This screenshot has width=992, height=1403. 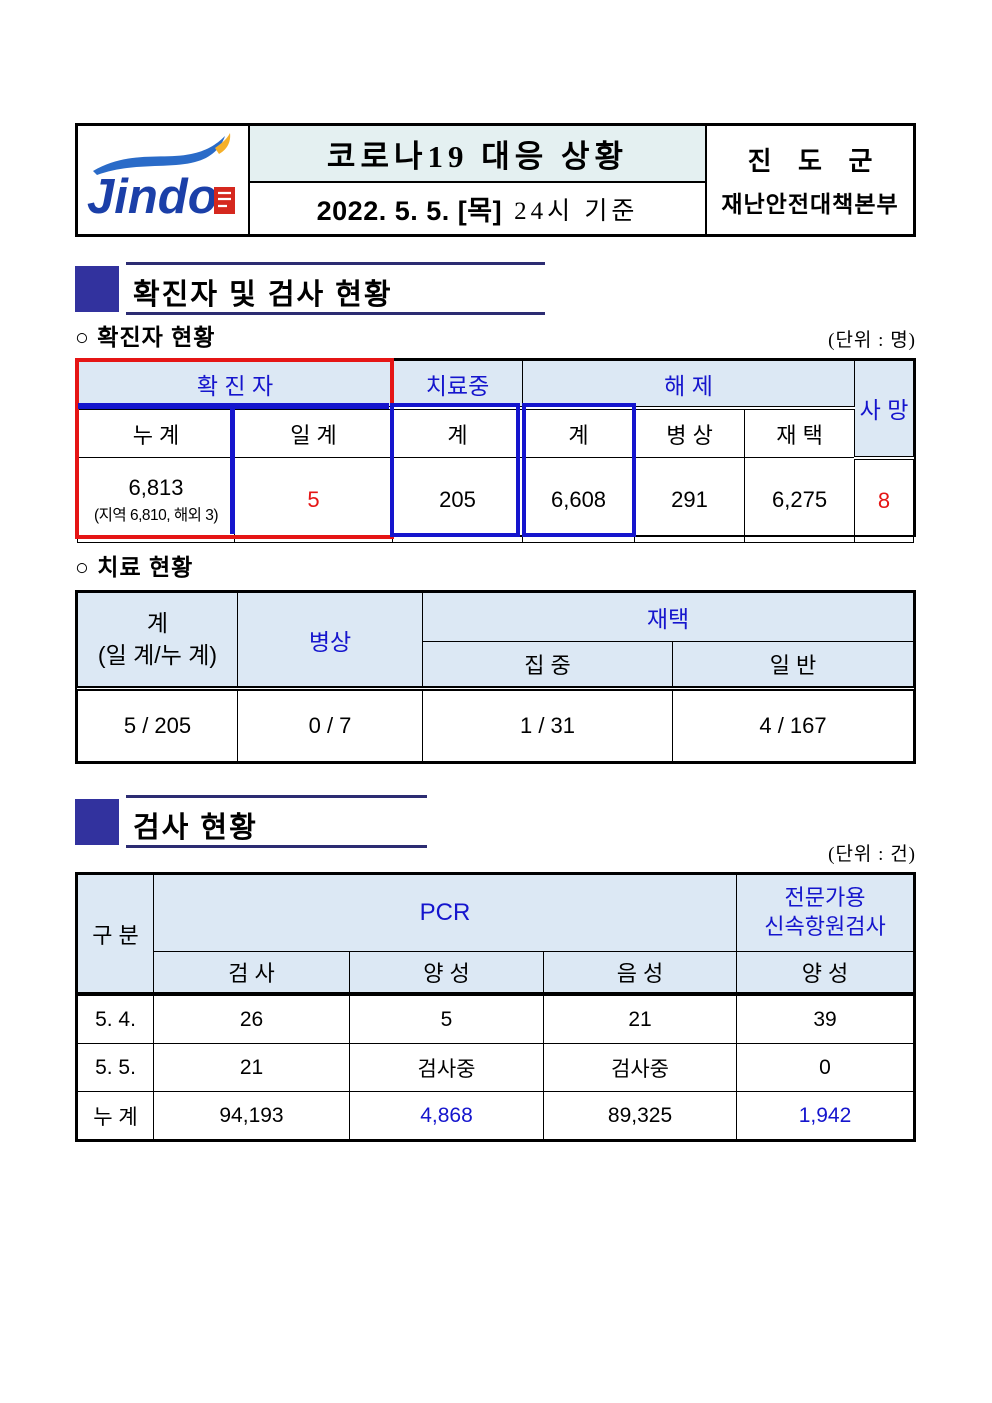 I want to click on header-center: 코로나19 대응 상황 2022. 5. 5. [목] 24시 기준, so click(x=478, y=180).